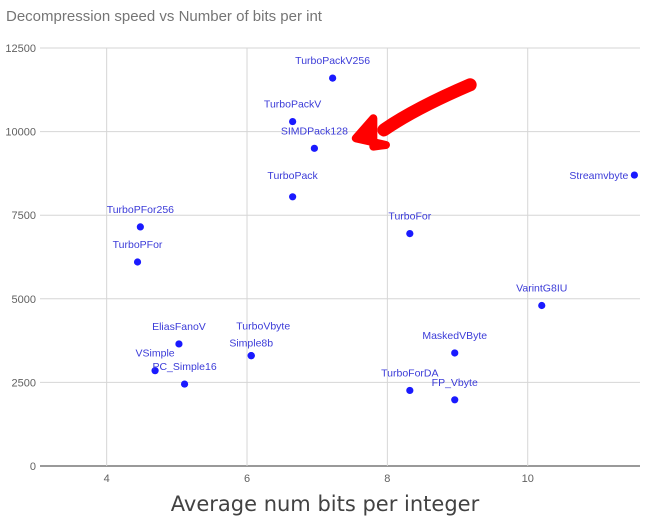 The height and width of the screenshot is (519, 650). What do you see at coordinates (24, 300) in the screenshot?
I see `y-tick-label: 5000` at bounding box center [24, 300].